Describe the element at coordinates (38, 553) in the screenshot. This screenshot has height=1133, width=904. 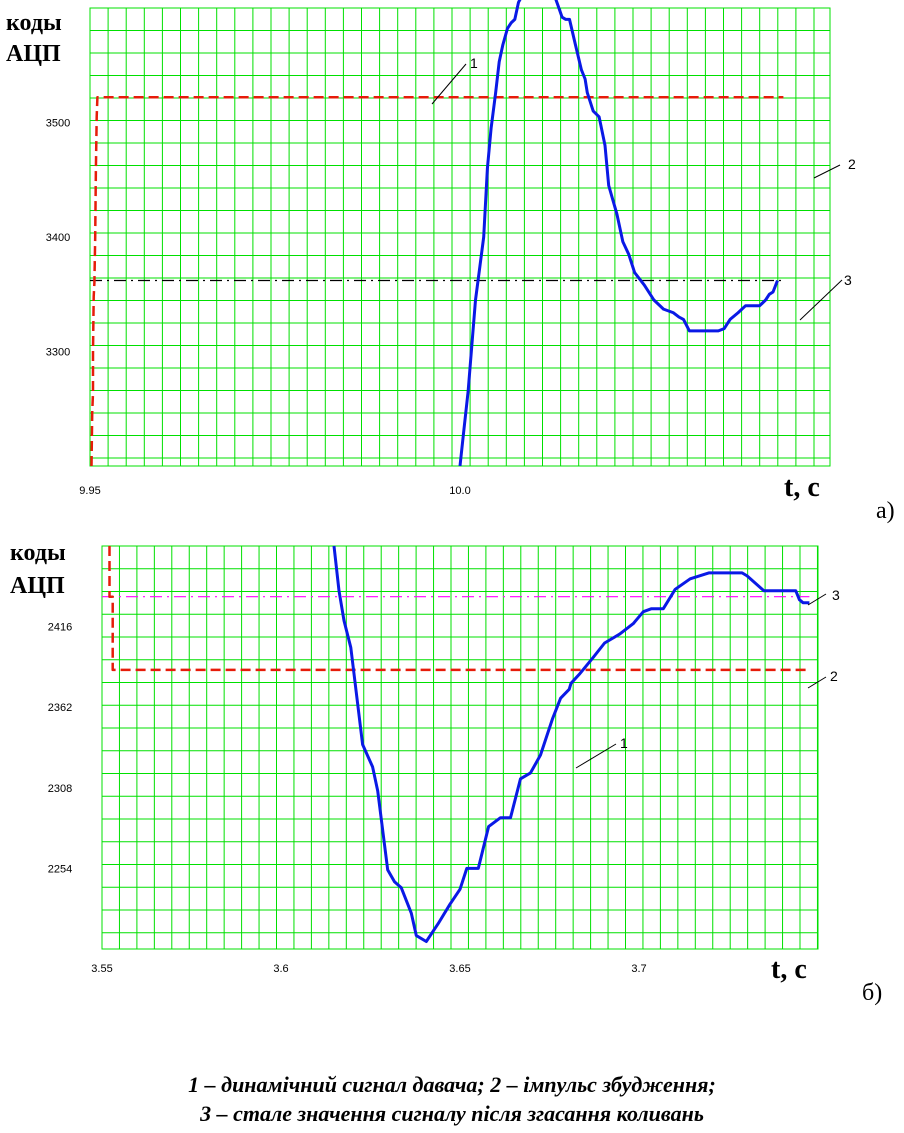
I see `panel-b-ylabel-line1: коды` at that location.